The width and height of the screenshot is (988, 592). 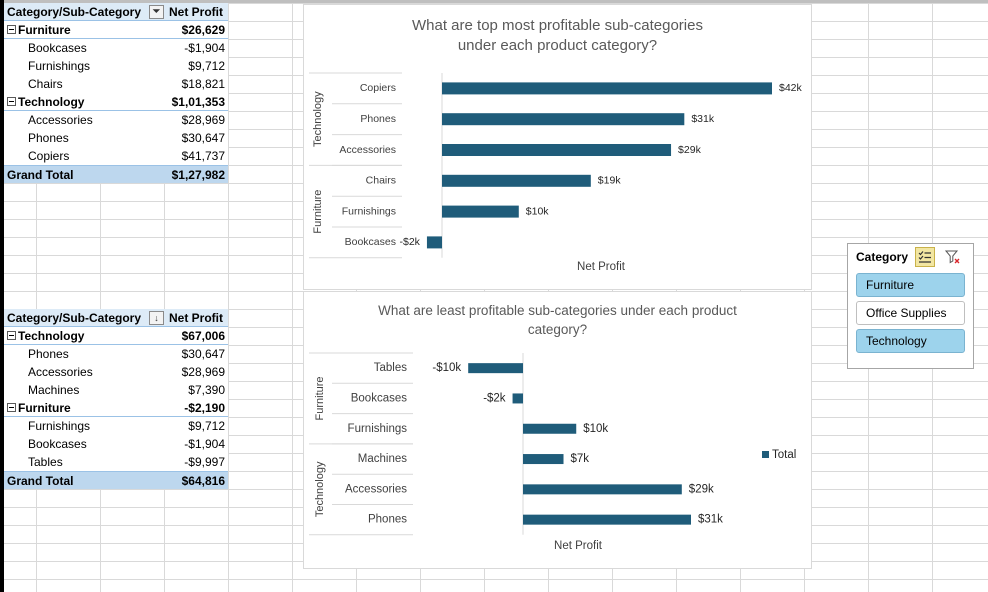 What do you see at coordinates (204, 462) in the screenshot?
I see `row-value: -$9,997` at bounding box center [204, 462].